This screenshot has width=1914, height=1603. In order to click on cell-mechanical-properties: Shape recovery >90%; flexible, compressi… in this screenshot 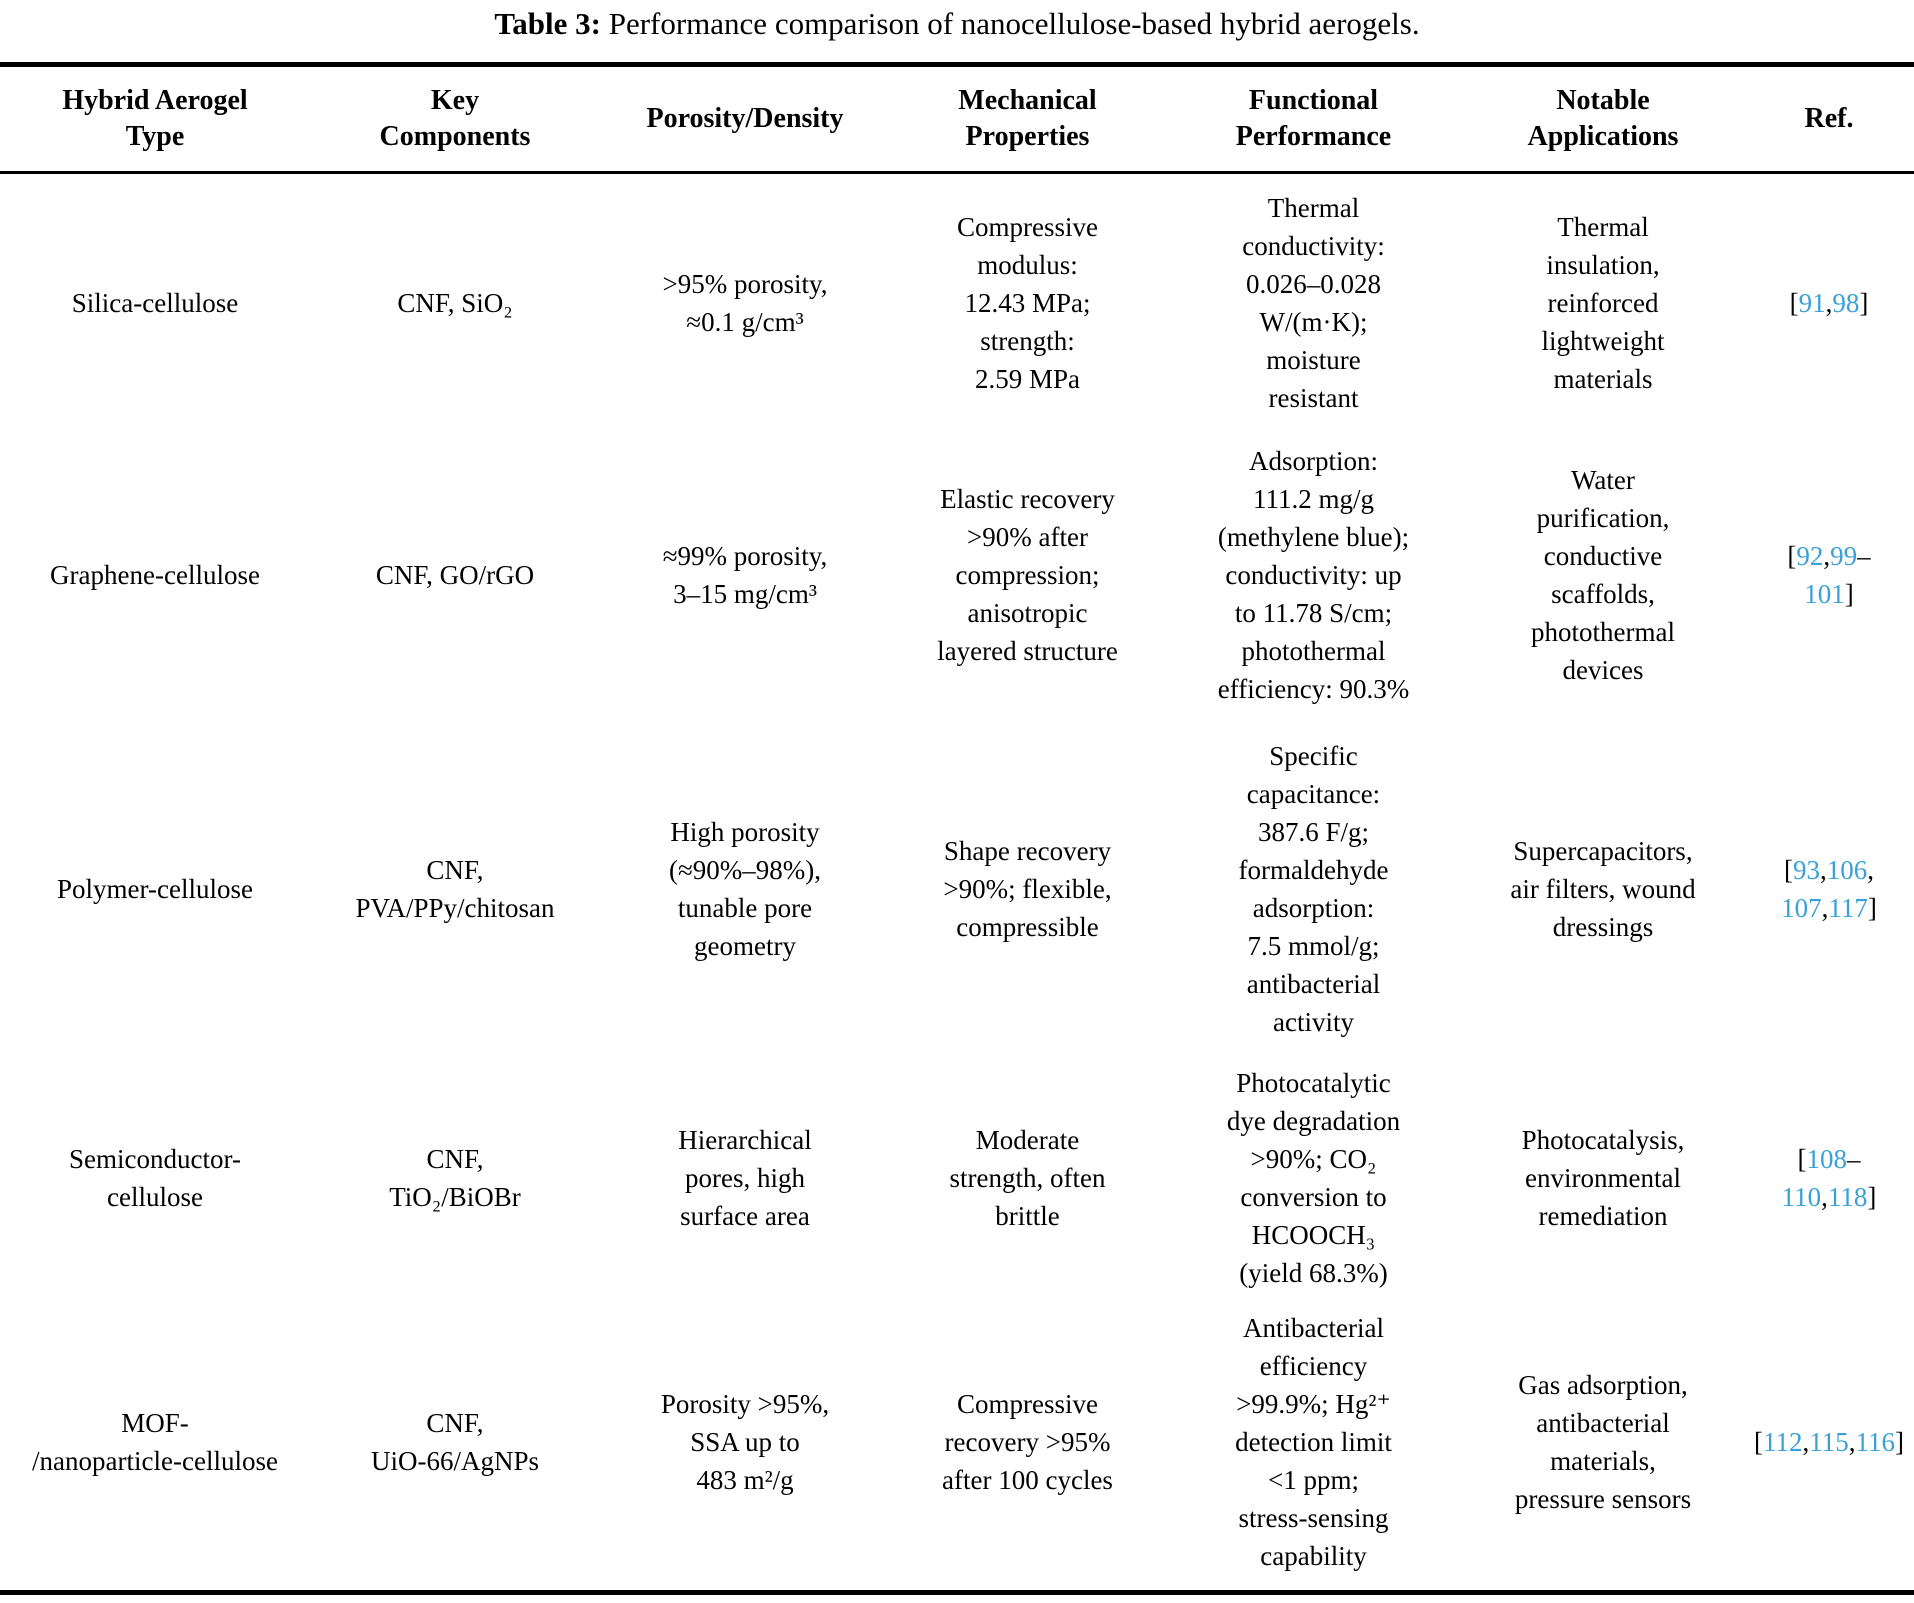, I will do `click(1027, 889)`.